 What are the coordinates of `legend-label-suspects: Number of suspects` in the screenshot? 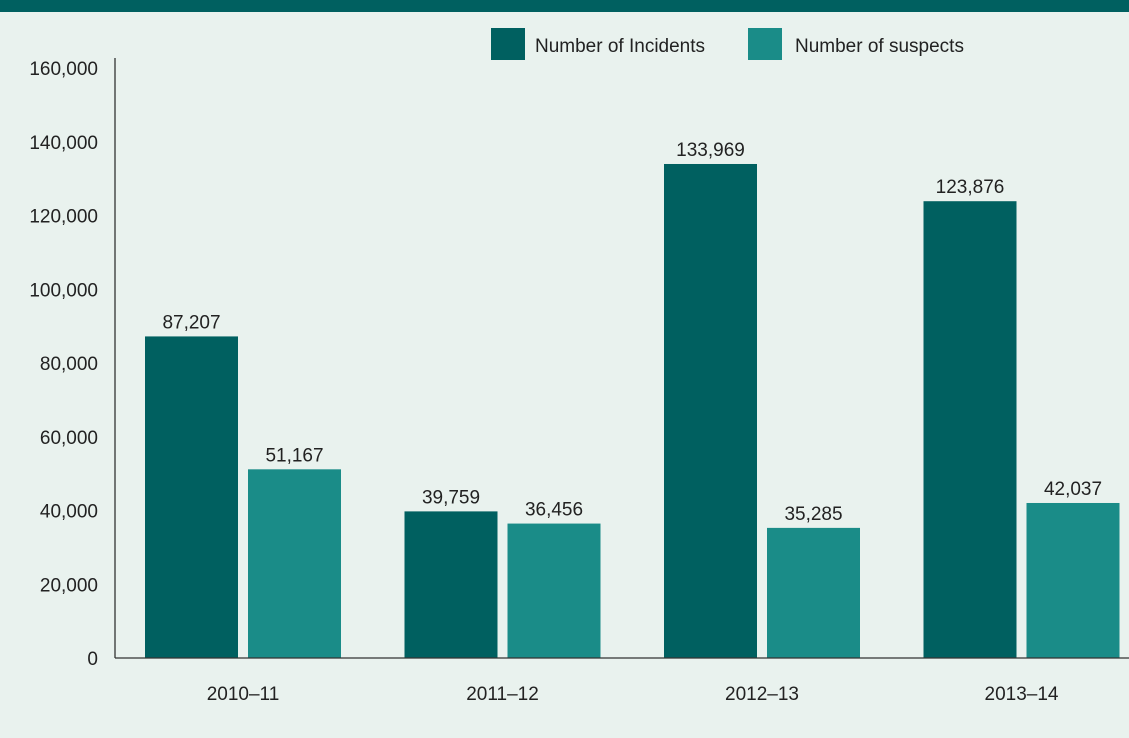 It's located at (879, 46).